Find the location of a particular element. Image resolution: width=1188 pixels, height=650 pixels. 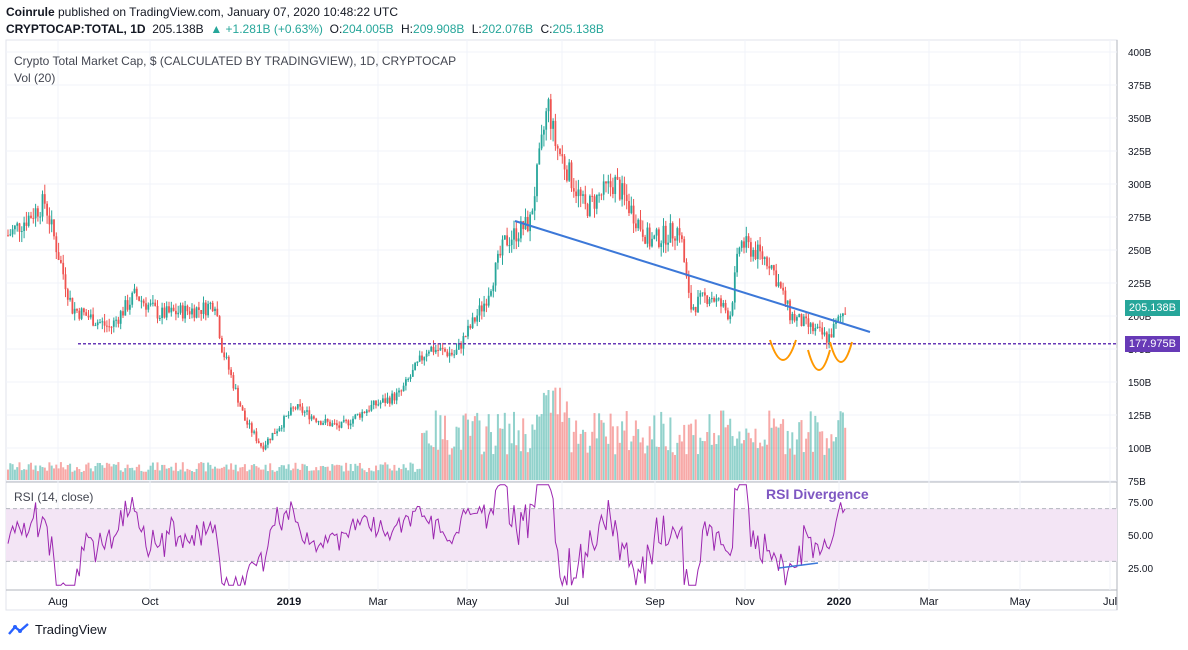

price-tick-label: 75B is located at coordinates (1137, 482).